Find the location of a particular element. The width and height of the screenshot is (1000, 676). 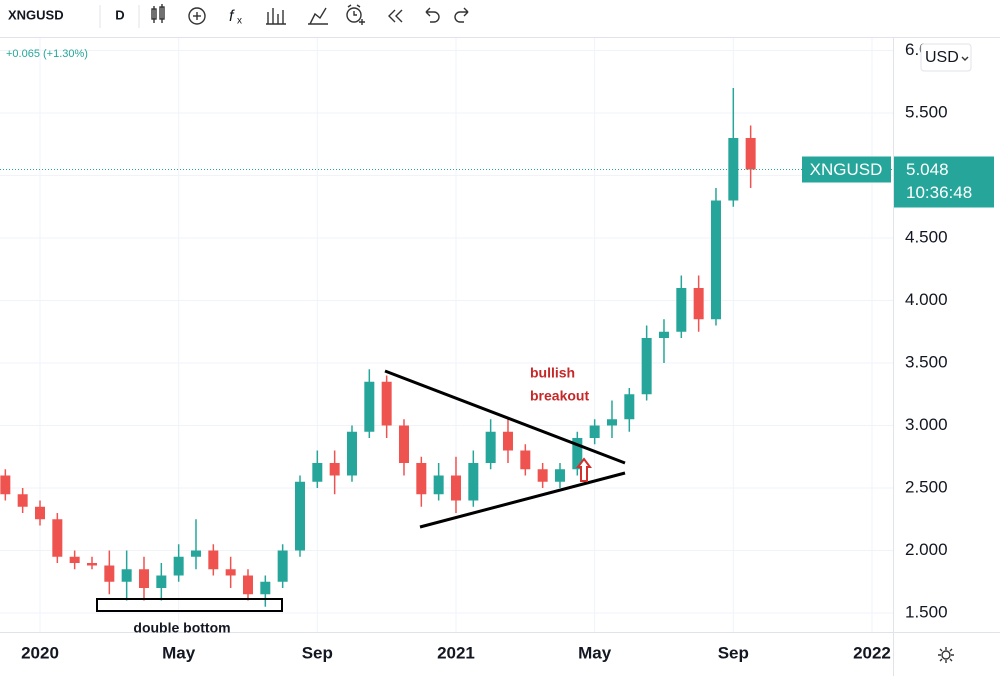

last-price-box is located at coordinates (944, 182).